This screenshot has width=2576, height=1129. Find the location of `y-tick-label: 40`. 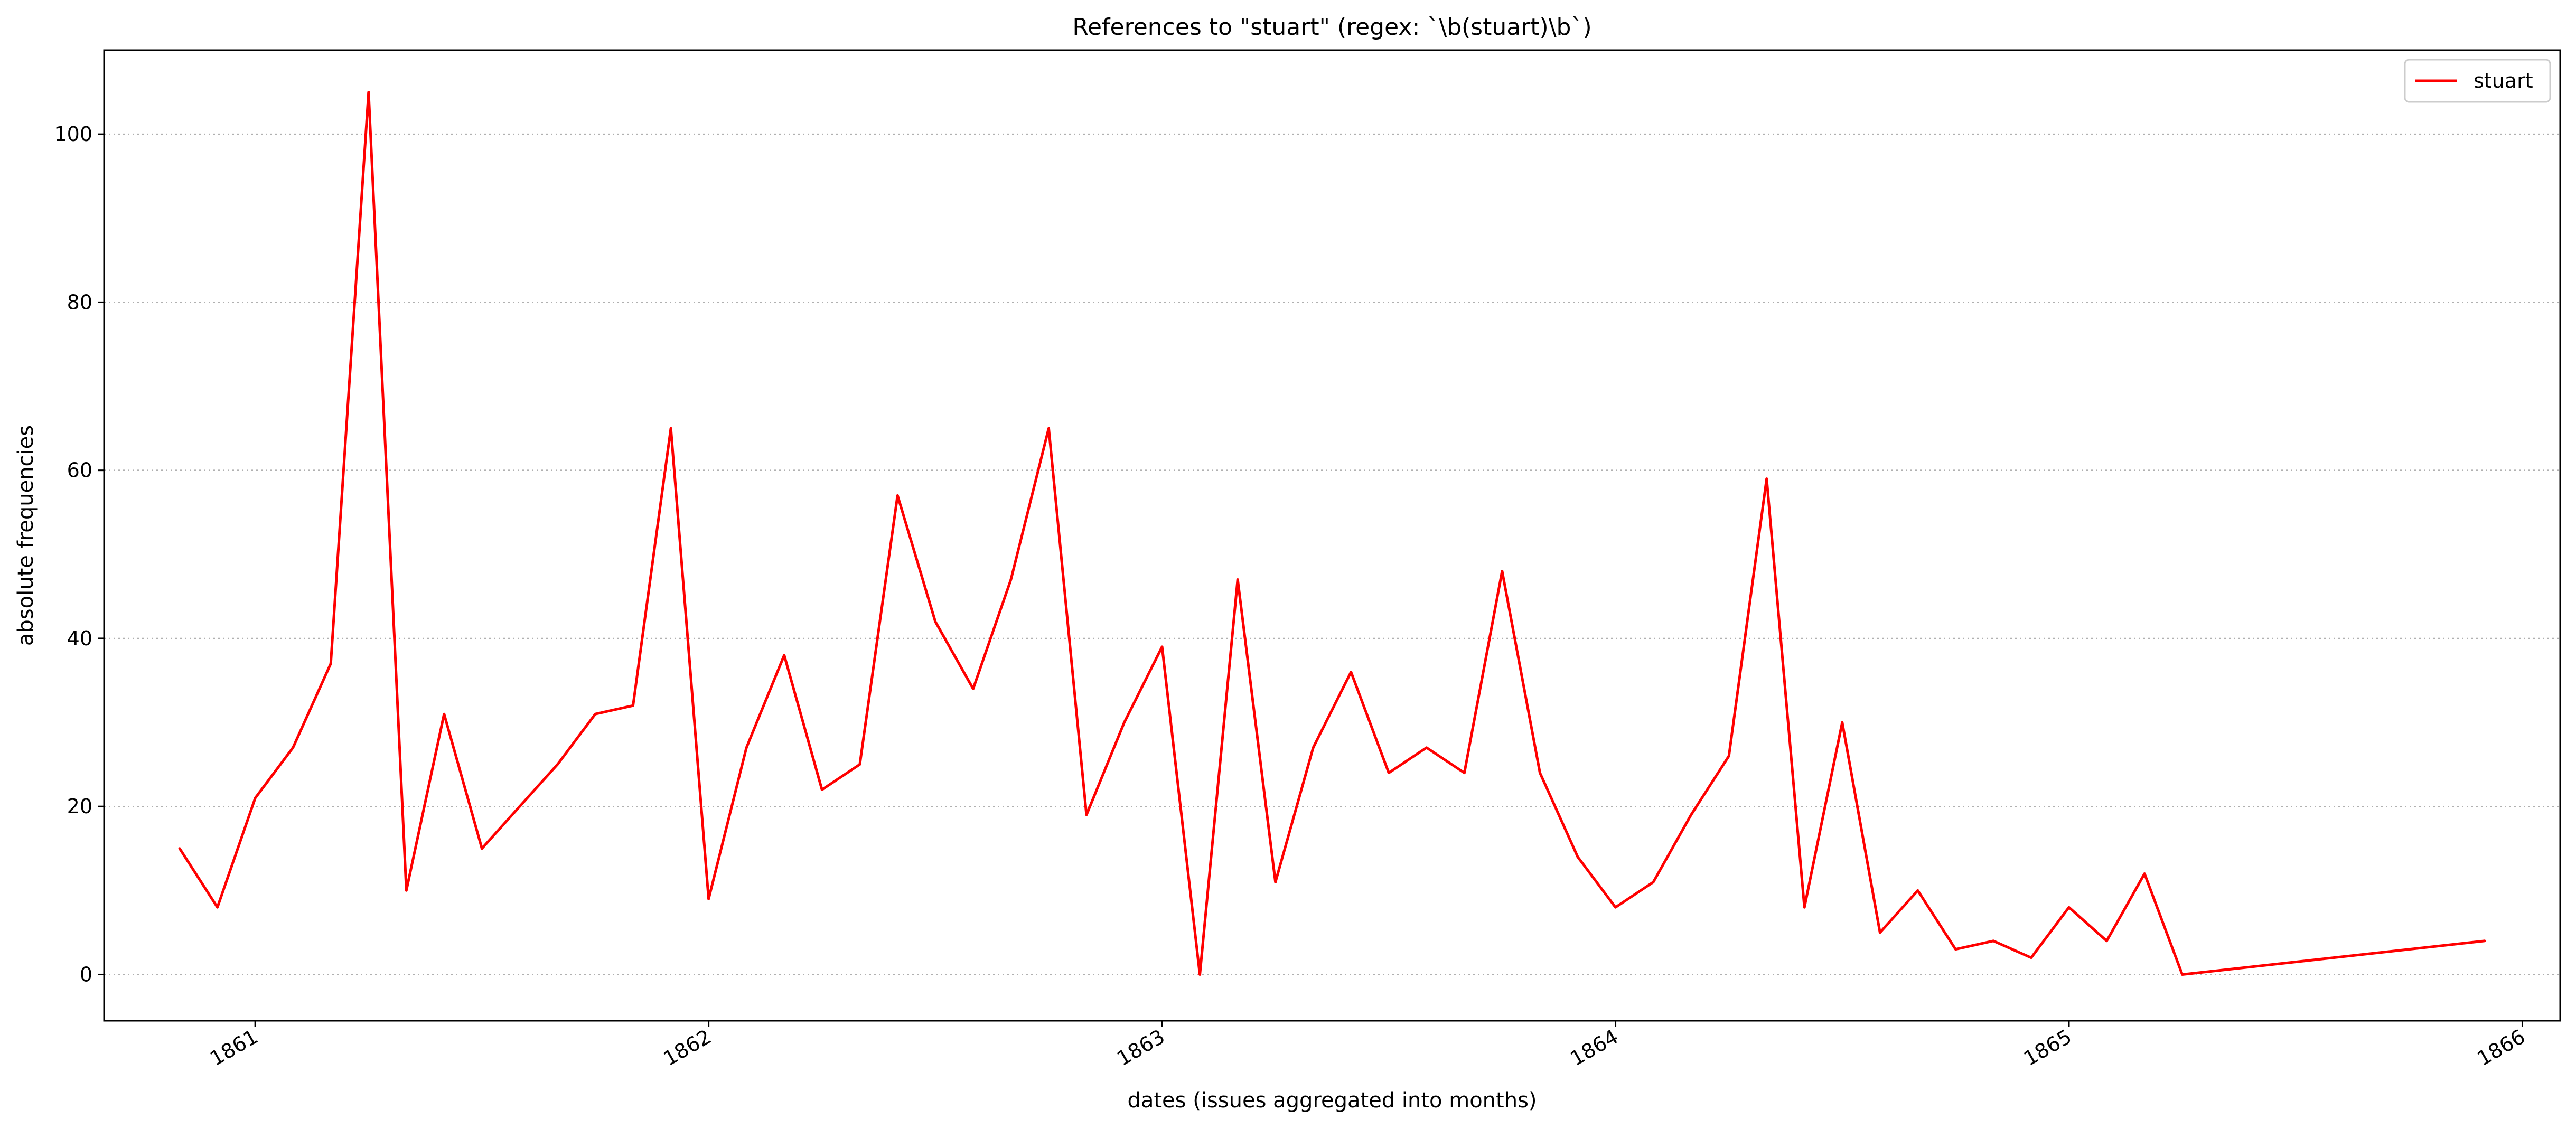

y-tick-label: 40 is located at coordinates (79, 639).